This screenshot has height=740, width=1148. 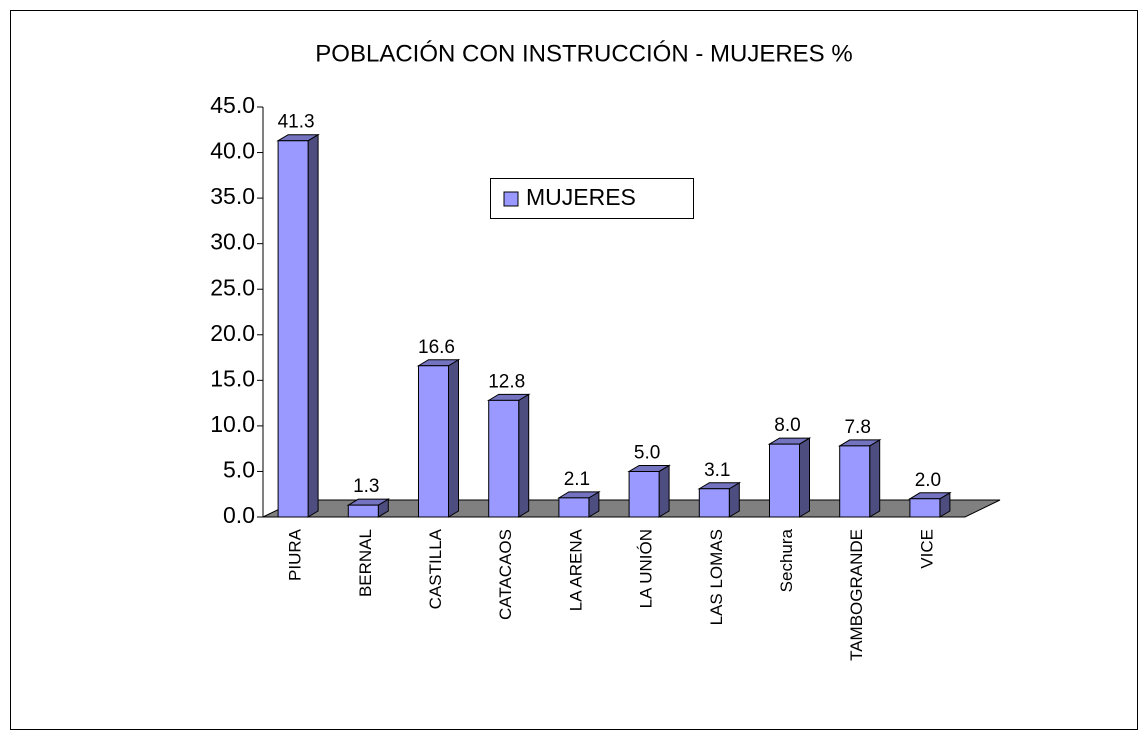 I want to click on value-label: 1.3, so click(x=366, y=486).